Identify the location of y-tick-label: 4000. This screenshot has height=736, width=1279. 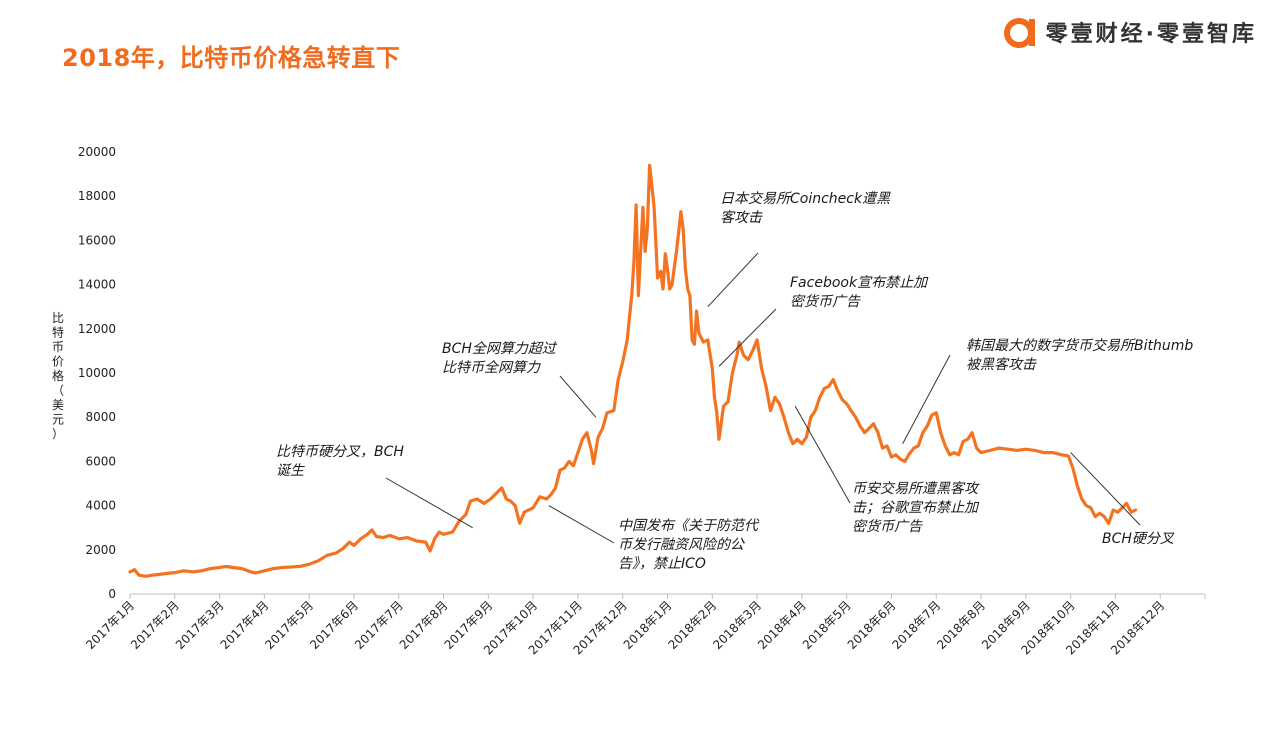
(100, 506).